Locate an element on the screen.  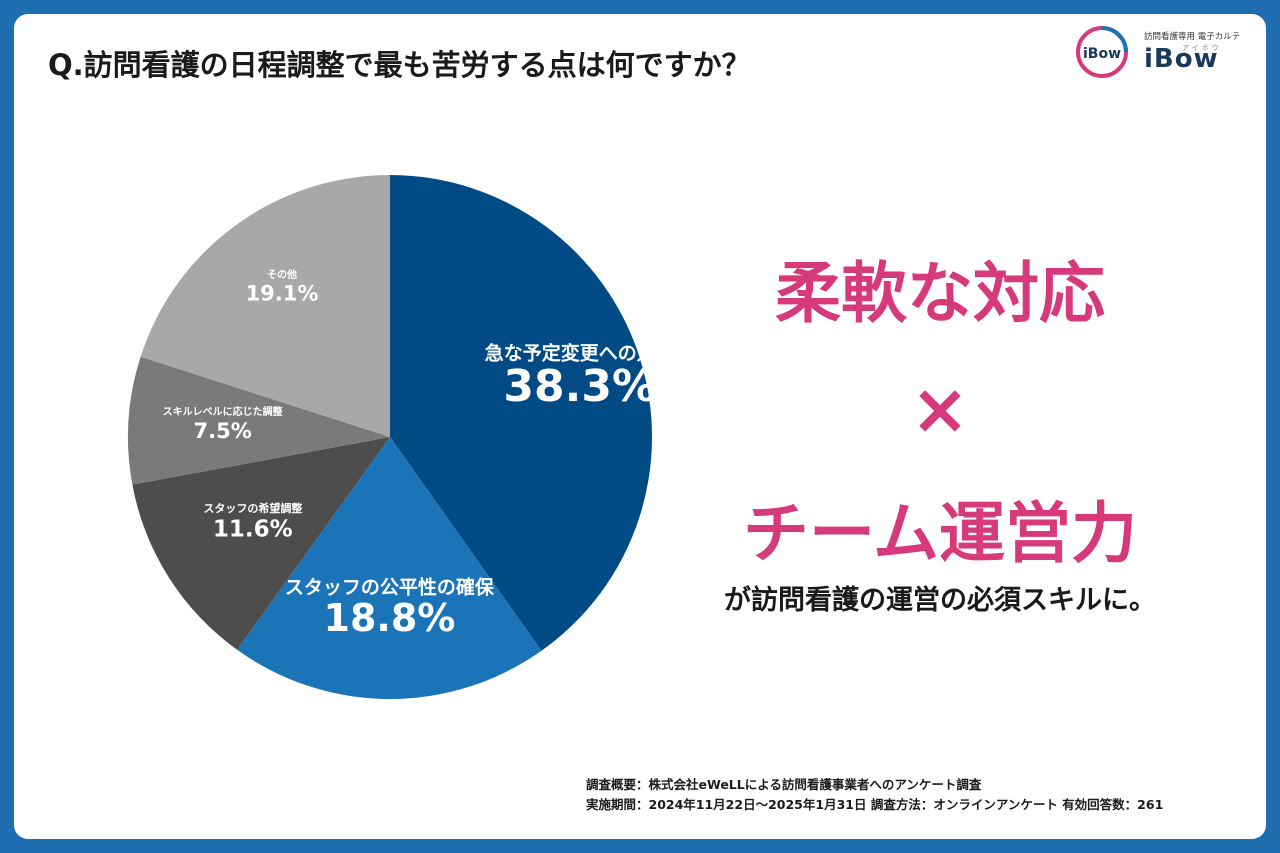
pie-slice-label-2: スタッフの希望調整 is located at coordinates (252, 508).